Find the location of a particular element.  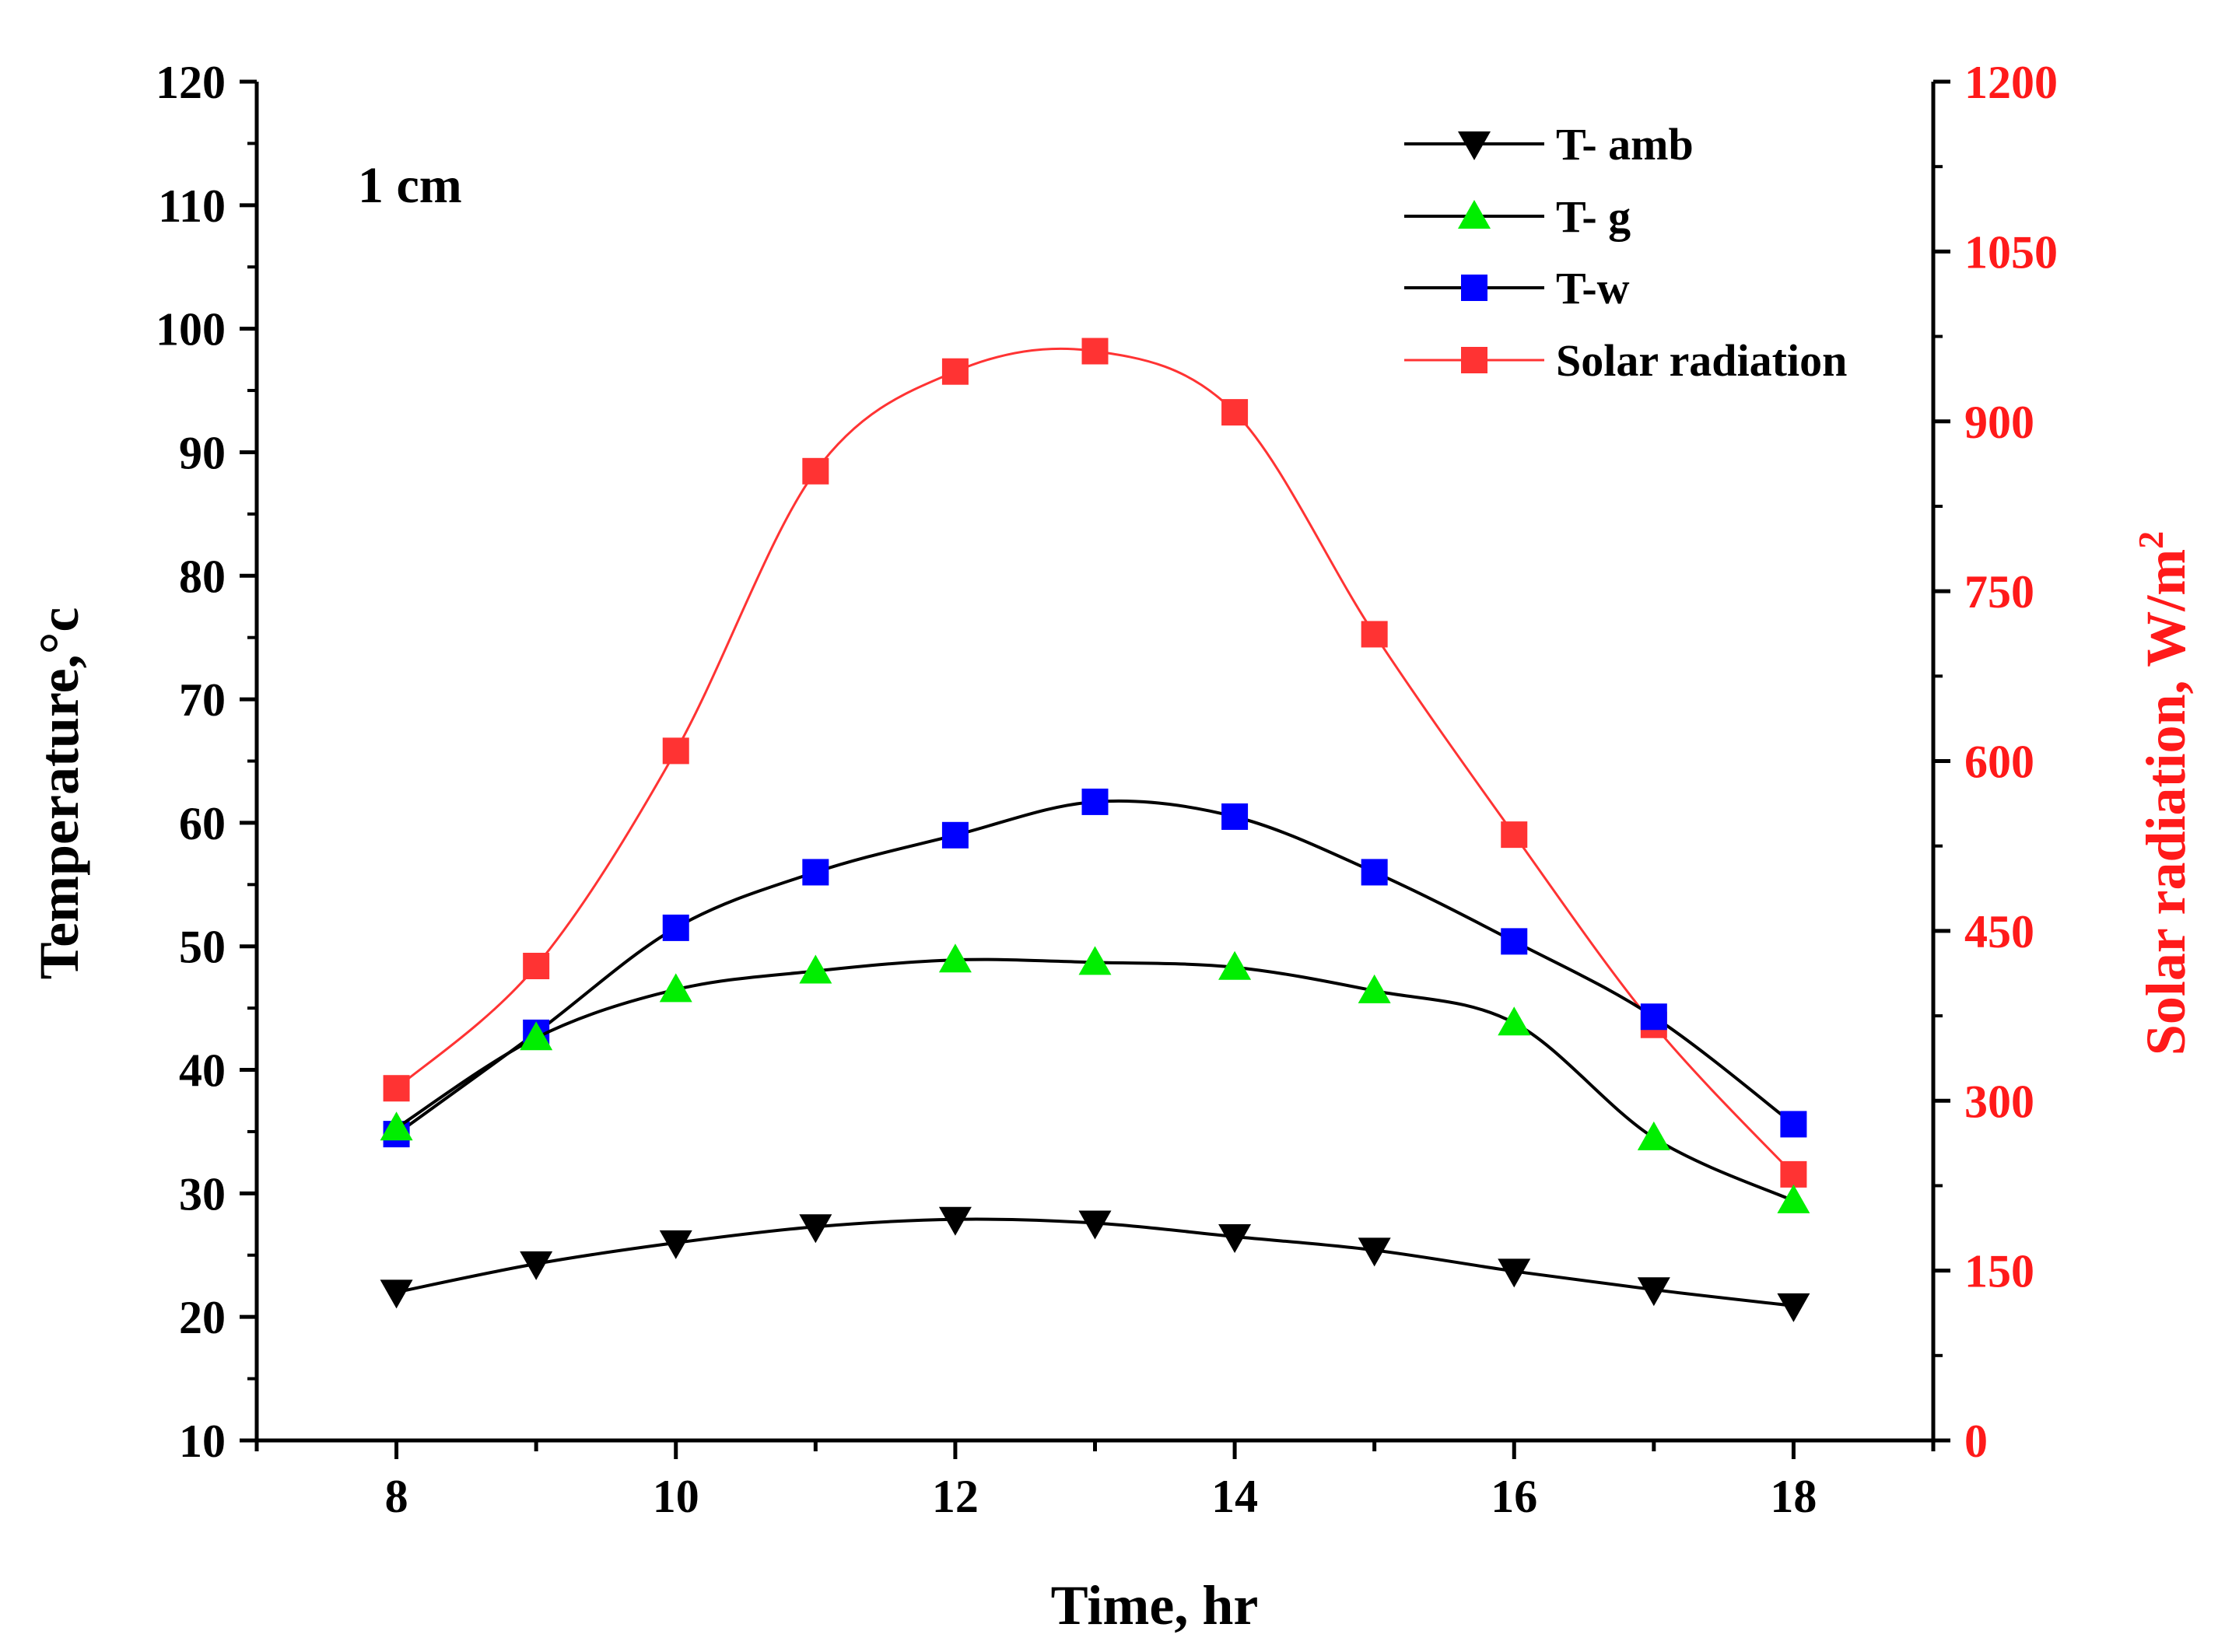

left-y-tick-label: 20 is located at coordinates (202, 1318).